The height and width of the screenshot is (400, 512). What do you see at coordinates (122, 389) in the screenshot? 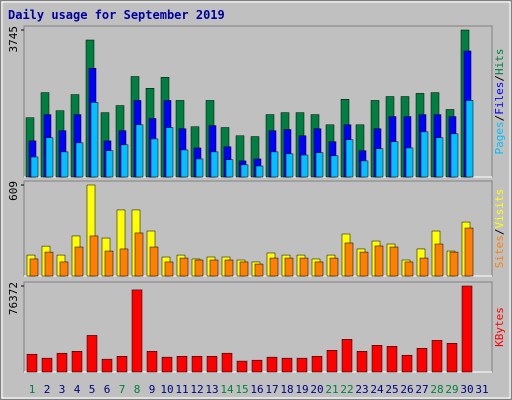
I see `x-tick-label: 7` at bounding box center [122, 389].